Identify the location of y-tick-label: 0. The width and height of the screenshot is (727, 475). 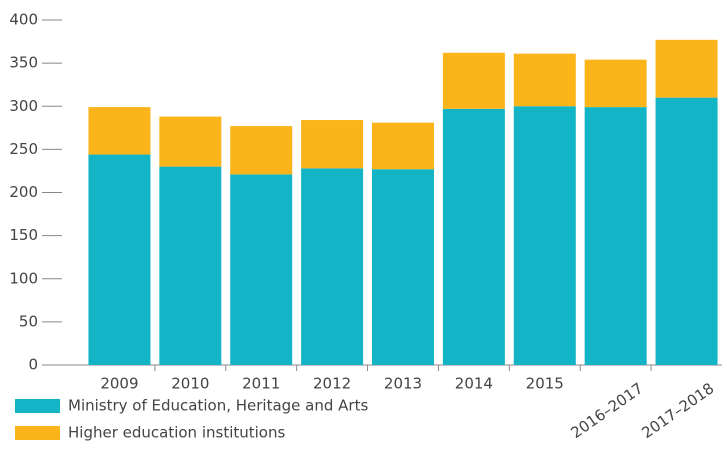
(33, 365).